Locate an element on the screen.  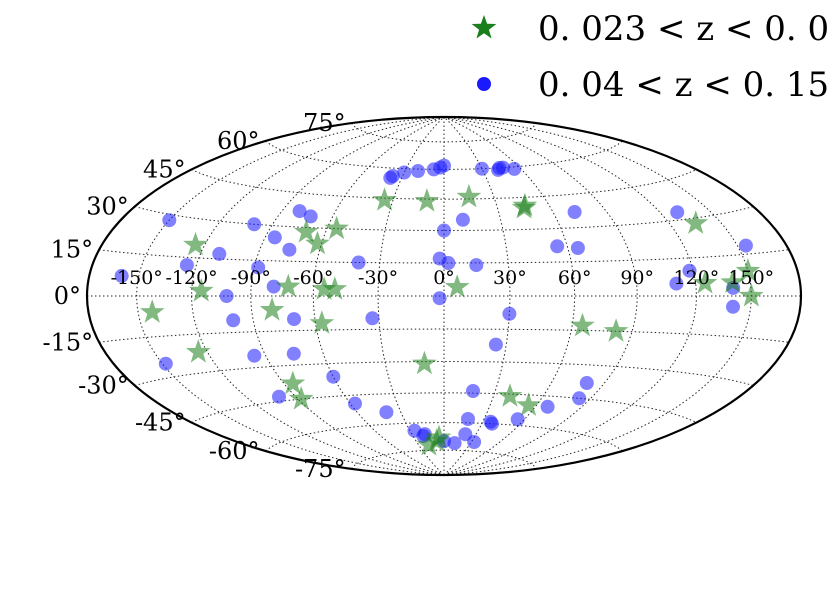
y-tick-label: 30° is located at coordinates (107, 207).